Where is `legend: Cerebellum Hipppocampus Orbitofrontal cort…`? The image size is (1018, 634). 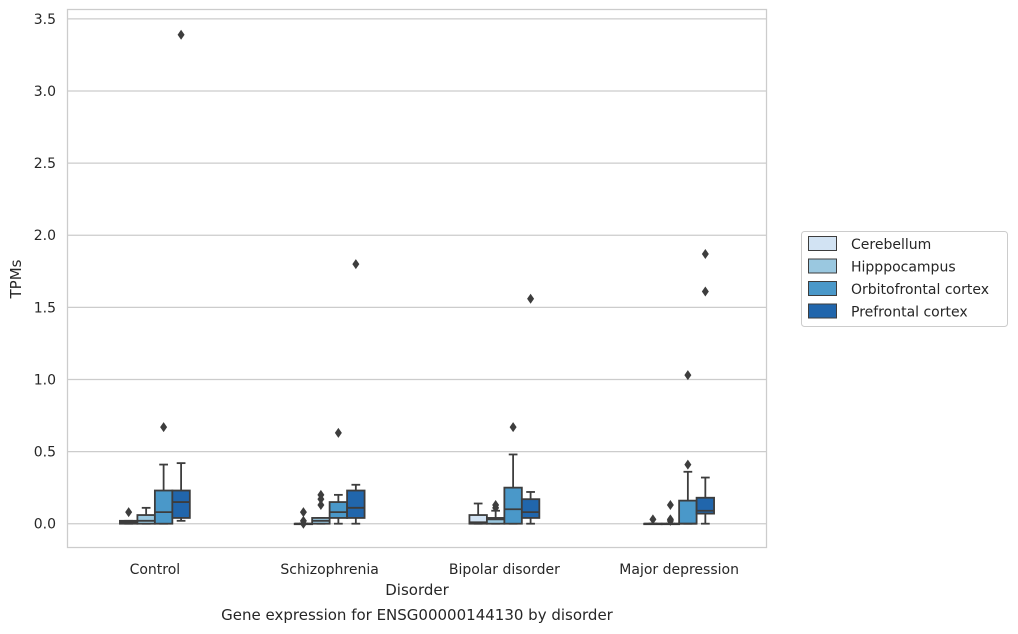 legend: Cerebellum Hipppocampus Orbitofrontal cort… is located at coordinates (904, 279).